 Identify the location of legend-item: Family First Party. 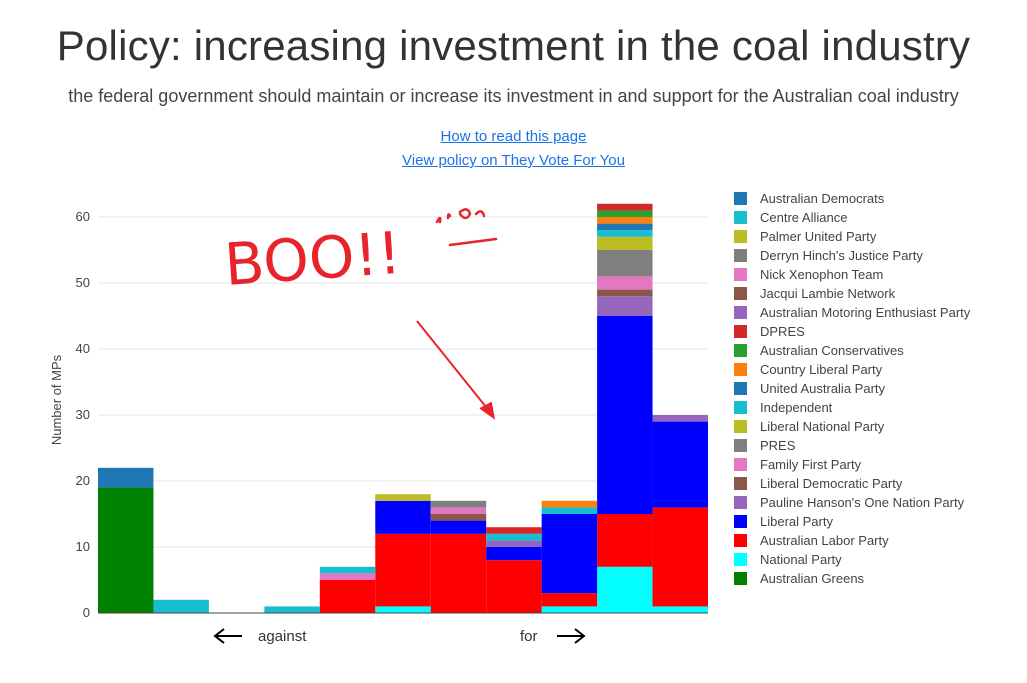
(852, 464).